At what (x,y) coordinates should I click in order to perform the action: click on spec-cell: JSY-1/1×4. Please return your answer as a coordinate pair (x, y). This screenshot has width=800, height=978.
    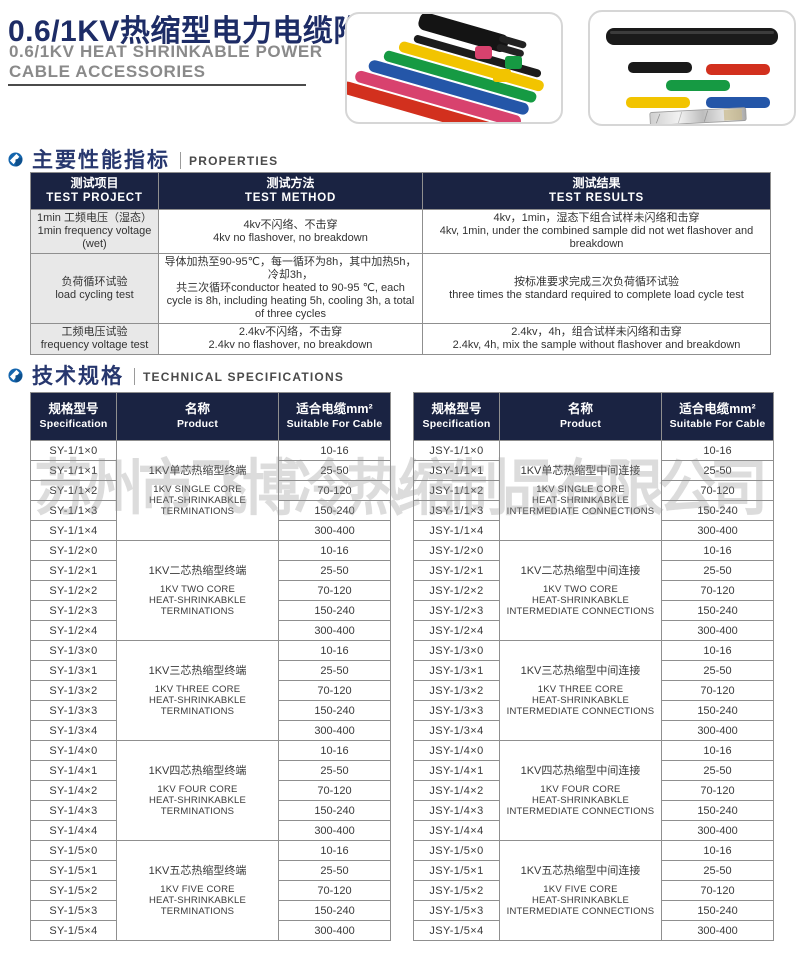
    Looking at the image, I should click on (456, 530).